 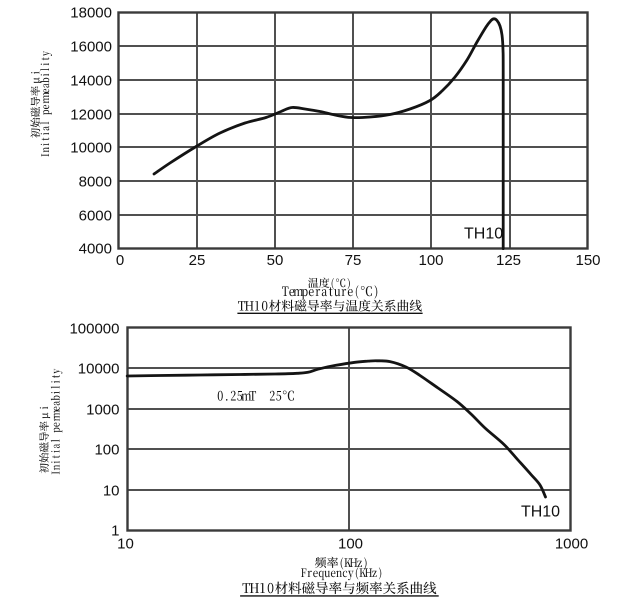 What do you see at coordinates (95, 248) in the screenshot?
I see `svg-text: 4000` at bounding box center [95, 248].